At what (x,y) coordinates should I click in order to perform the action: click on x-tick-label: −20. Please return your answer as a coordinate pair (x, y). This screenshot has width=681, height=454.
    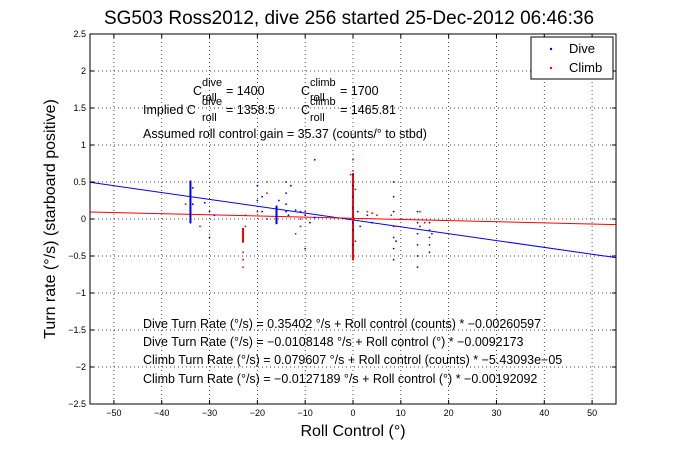
    Looking at the image, I should click on (257, 413).